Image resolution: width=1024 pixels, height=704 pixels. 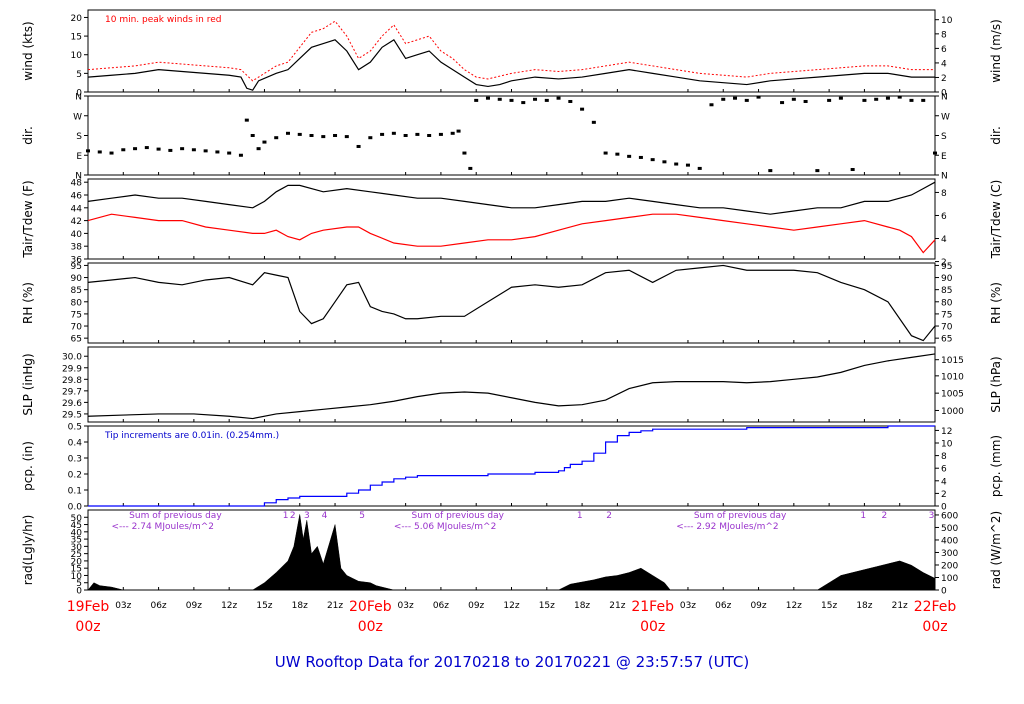 I want to click on temp-right-tick-label: 4, so click(x=944, y=240).